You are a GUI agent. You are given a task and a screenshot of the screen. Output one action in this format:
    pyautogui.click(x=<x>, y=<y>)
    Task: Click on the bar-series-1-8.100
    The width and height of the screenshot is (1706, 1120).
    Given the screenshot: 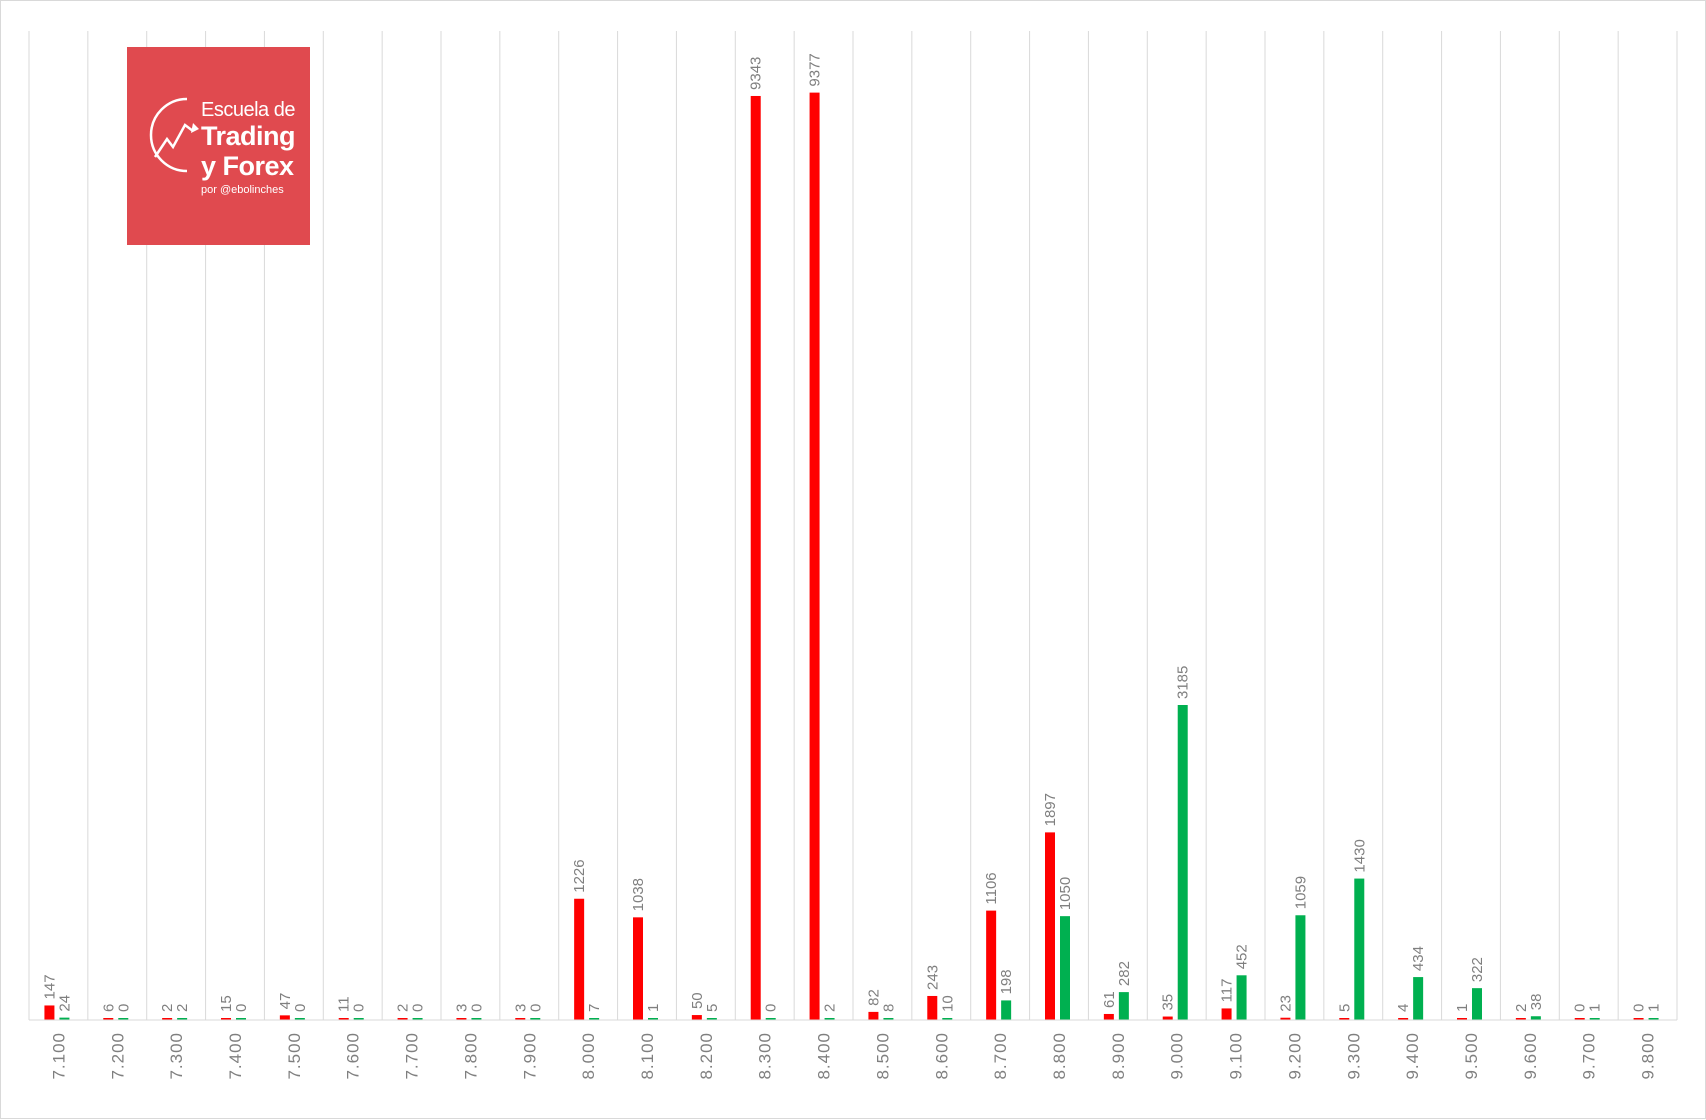 What is the action you would take?
    pyautogui.click(x=638, y=968)
    